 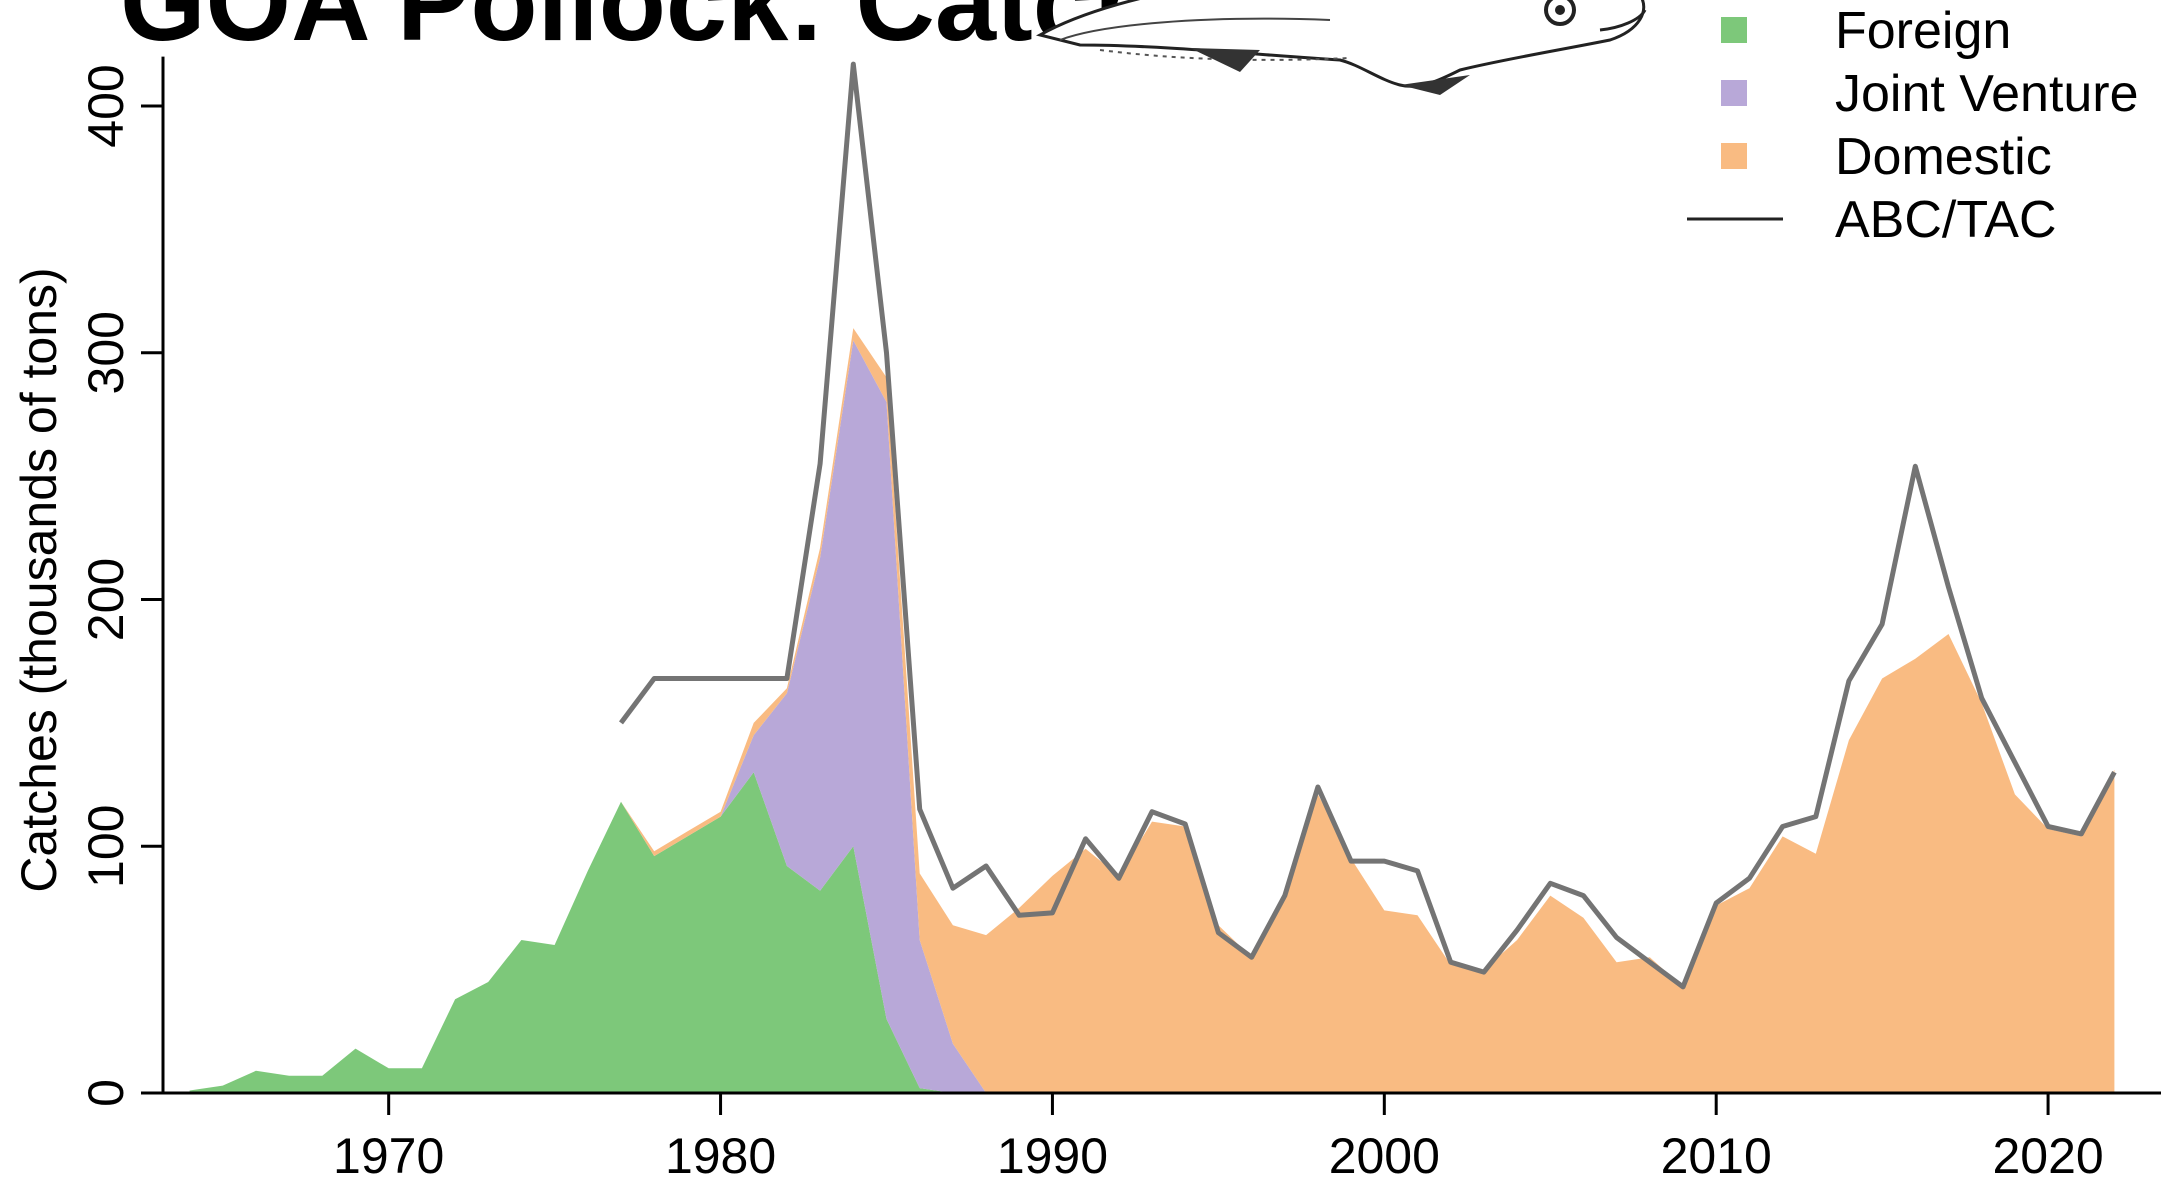 I want to click on x-tick-label: 2000, so click(x=1384, y=1156).